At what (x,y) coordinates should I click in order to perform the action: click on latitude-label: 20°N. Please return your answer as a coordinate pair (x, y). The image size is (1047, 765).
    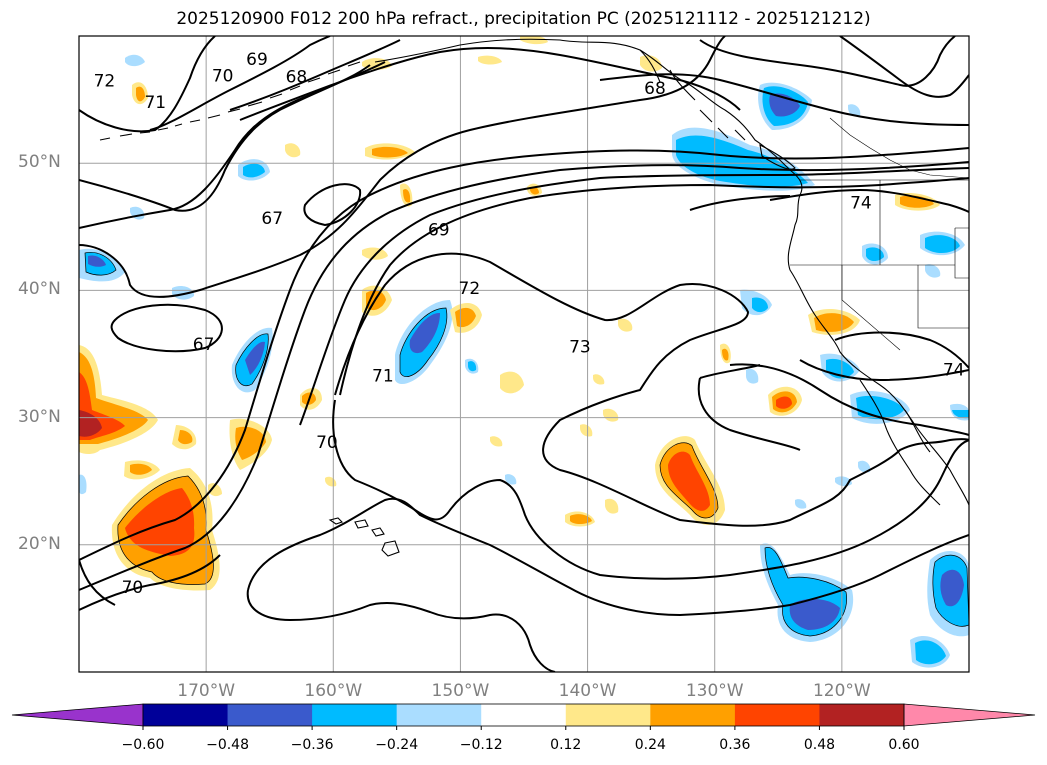
    Looking at the image, I should click on (39, 543).